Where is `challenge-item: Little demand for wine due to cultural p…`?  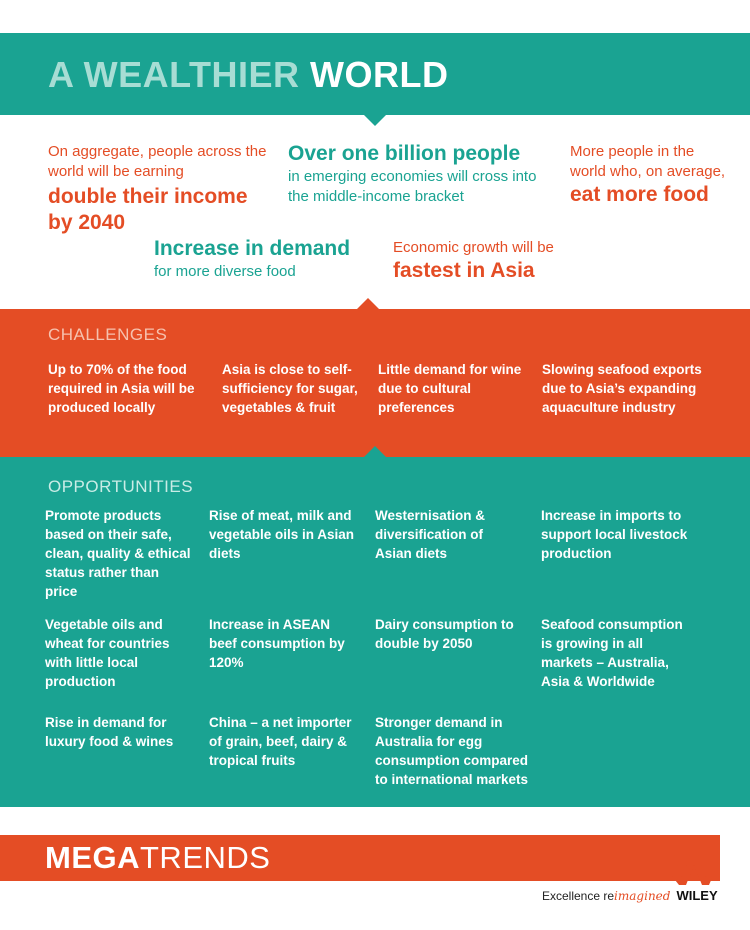
challenge-item: Little demand for wine due to cultural p… is located at coordinates (450, 388).